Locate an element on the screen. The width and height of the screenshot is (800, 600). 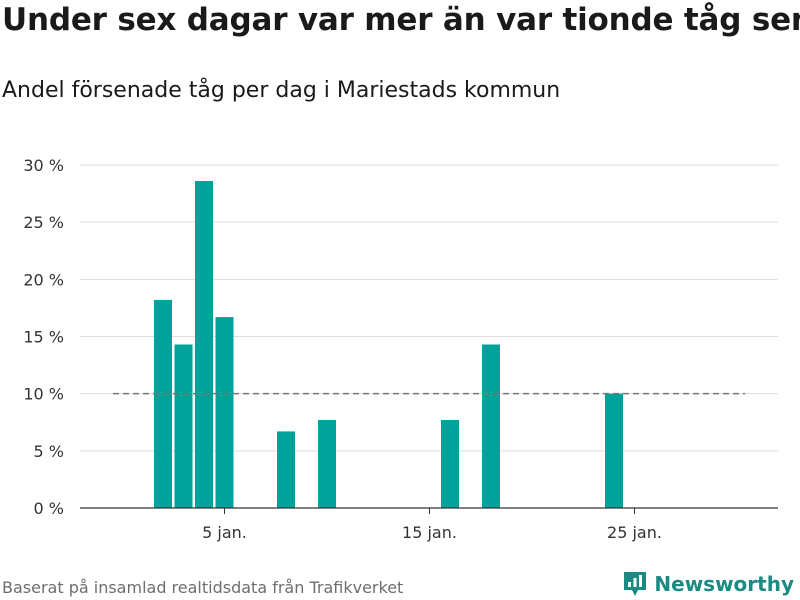
brand-logo: Newsworthy is located at coordinates (708, 584).